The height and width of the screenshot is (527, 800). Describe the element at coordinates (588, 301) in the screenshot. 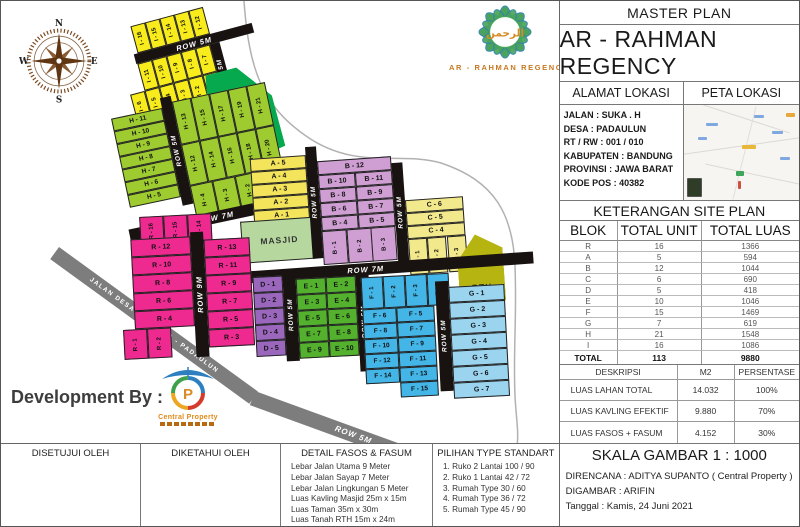

I see `table-row-cell: E` at that location.